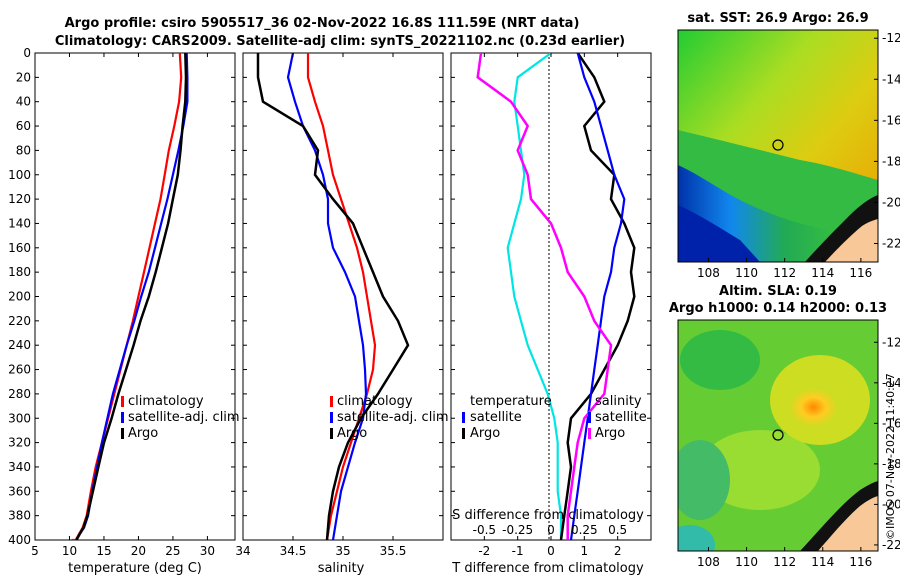 The width and height of the screenshot is (900, 580). What do you see at coordinates (511, 401) in the screenshot?
I see `legend-title-temperature: temperature` at bounding box center [511, 401].